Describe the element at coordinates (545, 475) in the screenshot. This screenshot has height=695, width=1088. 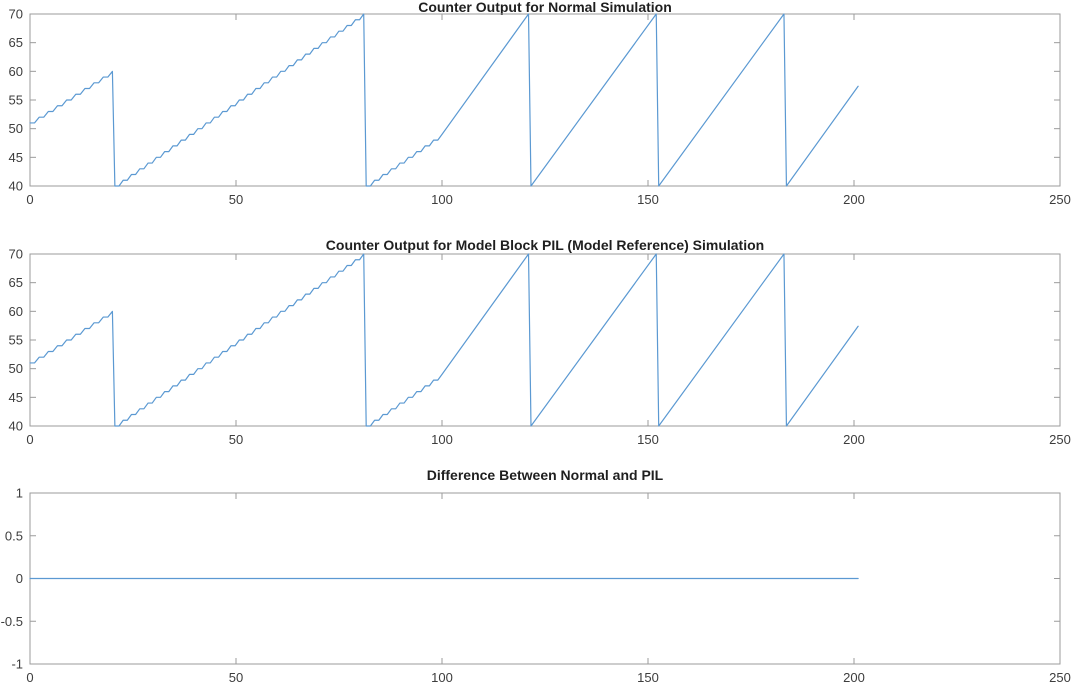
I see `chart3-title: Difference Between Normal and PIL` at that location.